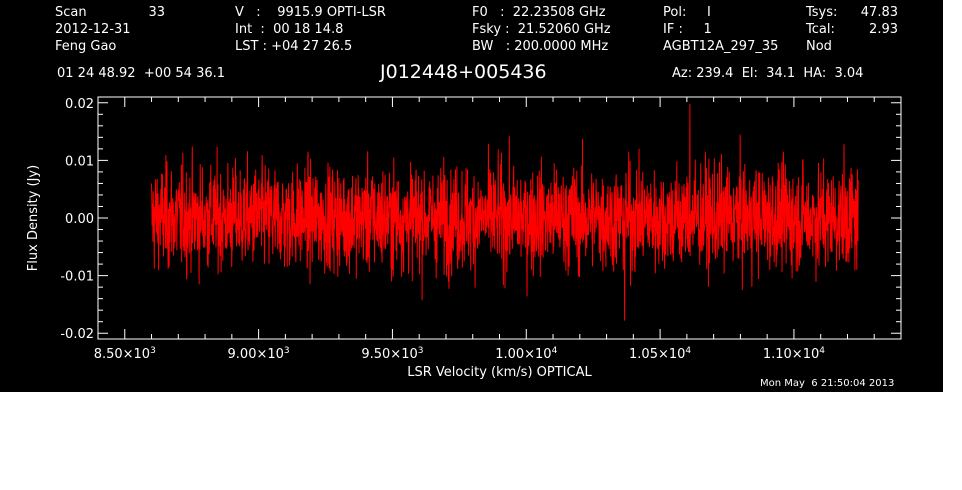 The height and width of the screenshot is (490, 962). I want to click on tsys-label: Tsys:, so click(822, 12).